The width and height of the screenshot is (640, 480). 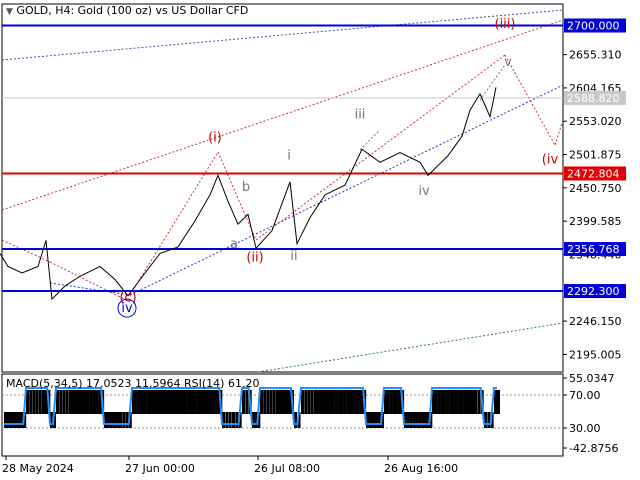 I want to click on wave-circle, so click(x=127, y=308).